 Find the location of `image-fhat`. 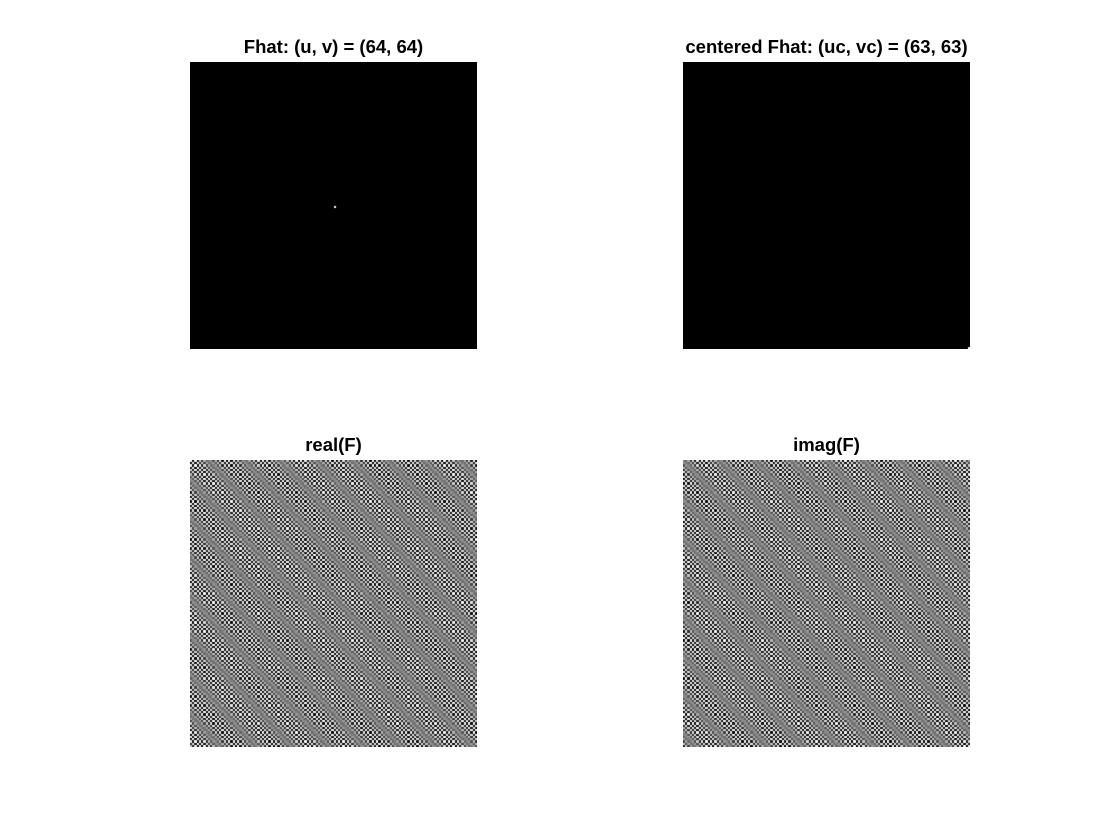

image-fhat is located at coordinates (333, 205).